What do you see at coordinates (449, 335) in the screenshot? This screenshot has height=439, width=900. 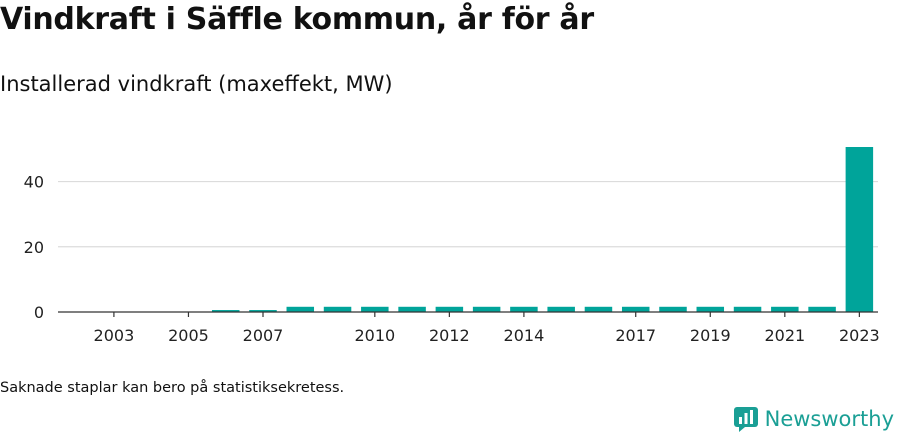 I see `x-tick-label: 2012` at bounding box center [449, 335].